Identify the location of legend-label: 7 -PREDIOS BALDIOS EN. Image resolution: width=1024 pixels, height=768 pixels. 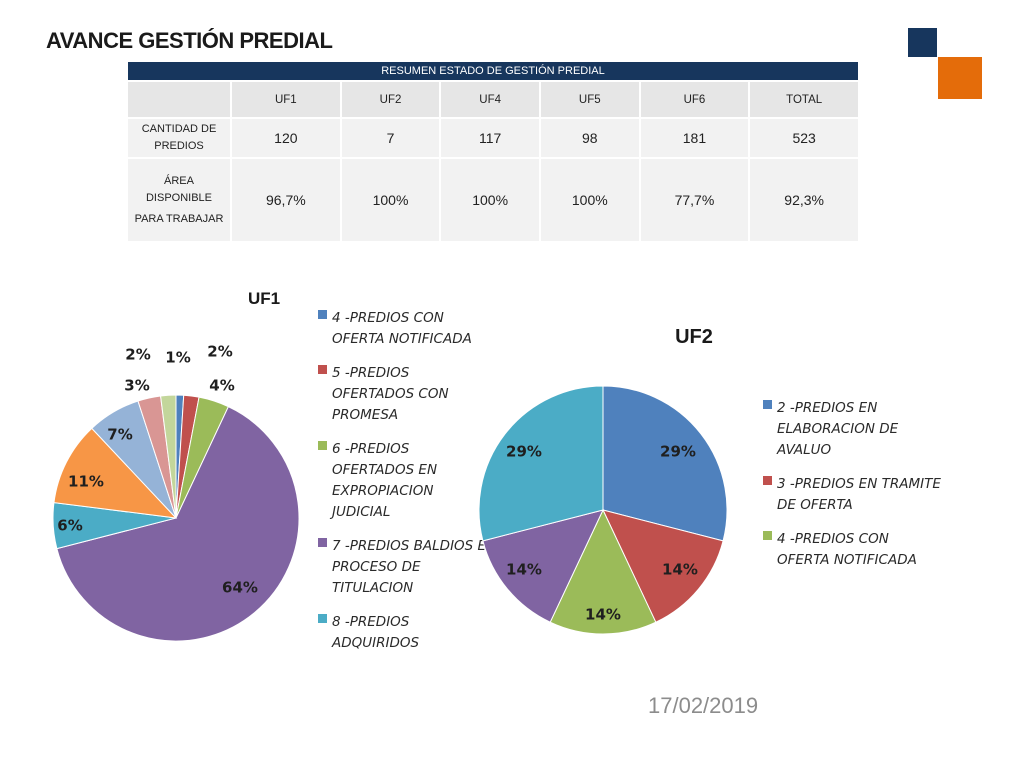
(414, 546).